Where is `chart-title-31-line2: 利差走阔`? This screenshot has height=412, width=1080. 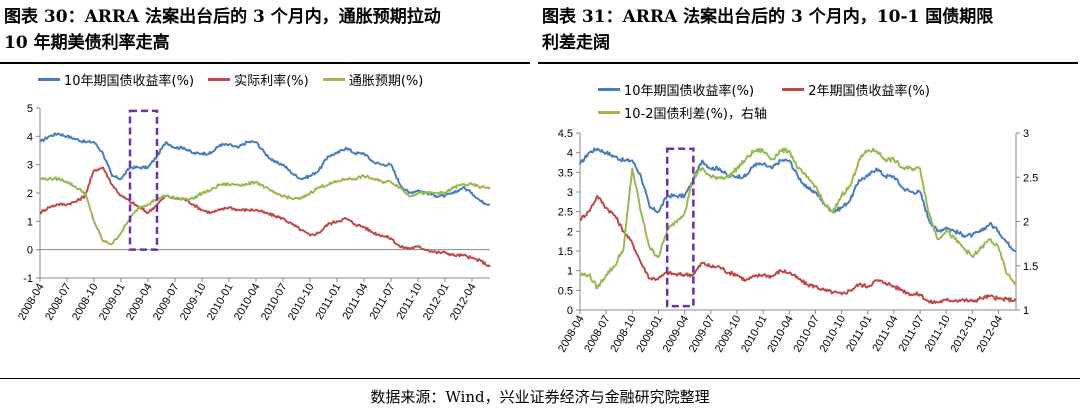 chart-title-31-line2: 利差走阔 is located at coordinates (576, 43).